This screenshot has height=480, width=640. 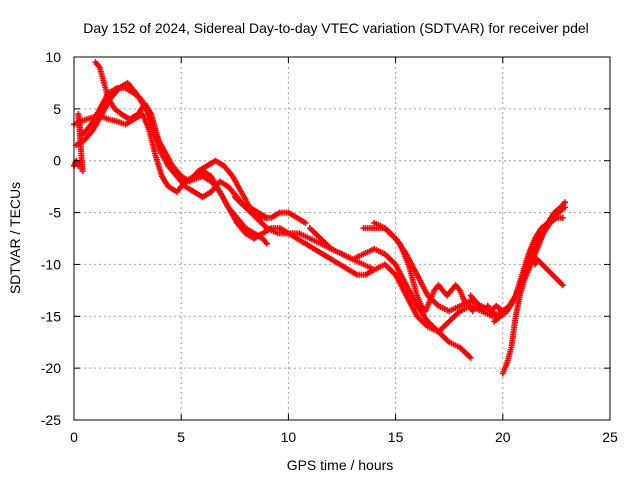 I want to click on y-tick-label: 0, so click(x=57, y=161).